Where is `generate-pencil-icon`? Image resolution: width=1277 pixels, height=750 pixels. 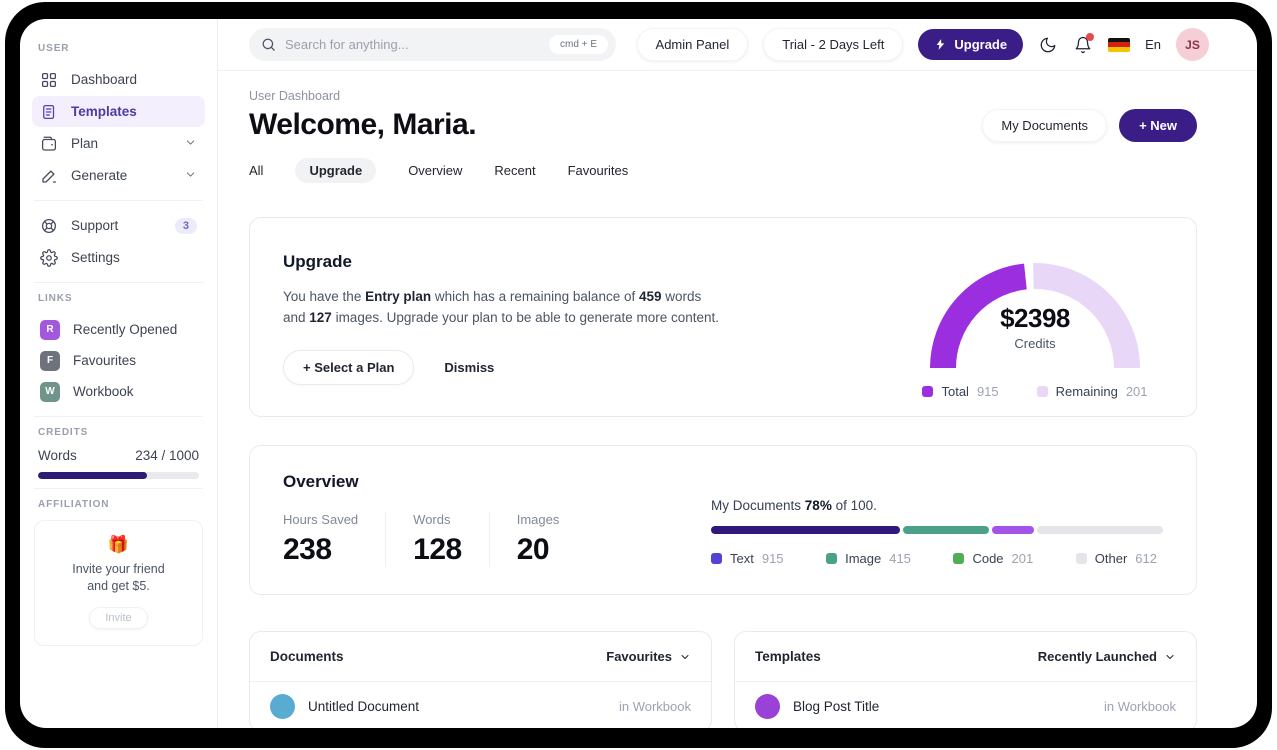 generate-pencil-icon is located at coordinates (49, 176).